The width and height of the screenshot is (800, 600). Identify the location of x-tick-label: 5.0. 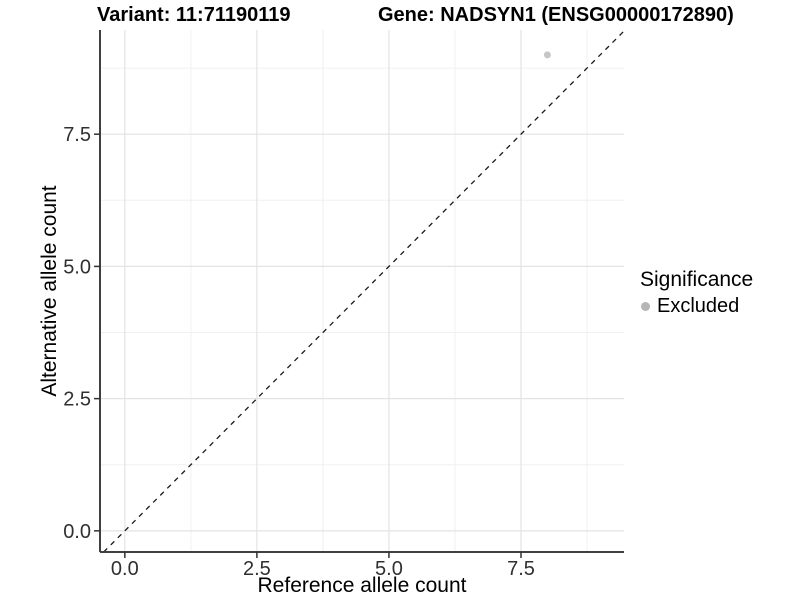
(389, 569).